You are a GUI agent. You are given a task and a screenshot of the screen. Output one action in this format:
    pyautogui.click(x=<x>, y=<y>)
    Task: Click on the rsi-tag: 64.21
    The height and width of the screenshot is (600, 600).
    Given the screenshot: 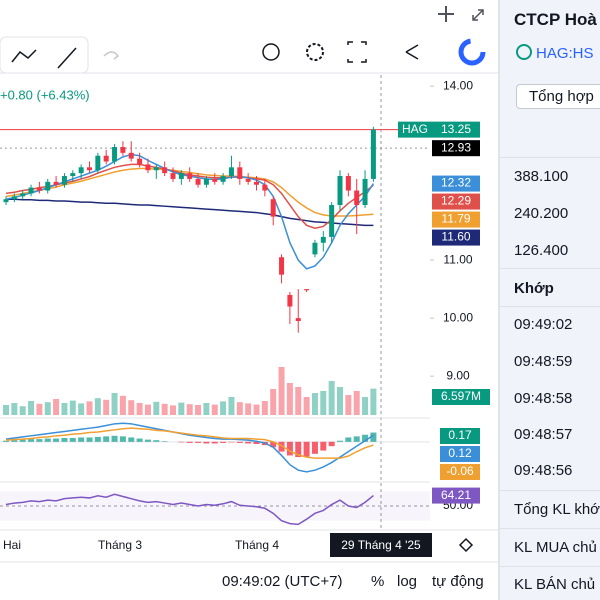 What is the action you would take?
    pyautogui.click(x=456, y=495)
    